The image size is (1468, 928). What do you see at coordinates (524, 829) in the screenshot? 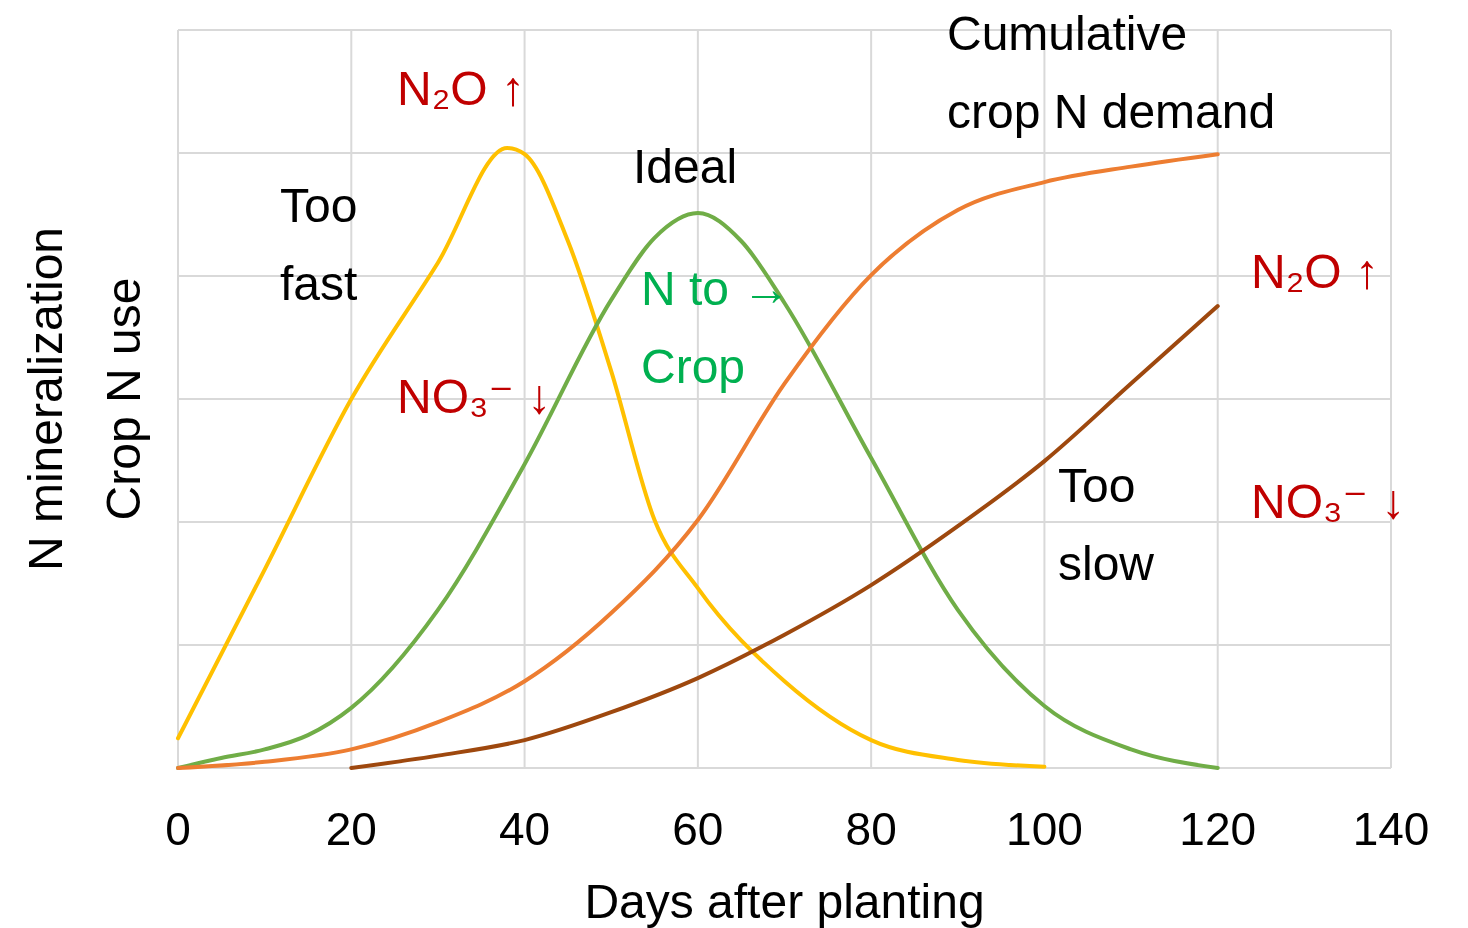
I see `x-tick-label: 40` at bounding box center [524, 829].